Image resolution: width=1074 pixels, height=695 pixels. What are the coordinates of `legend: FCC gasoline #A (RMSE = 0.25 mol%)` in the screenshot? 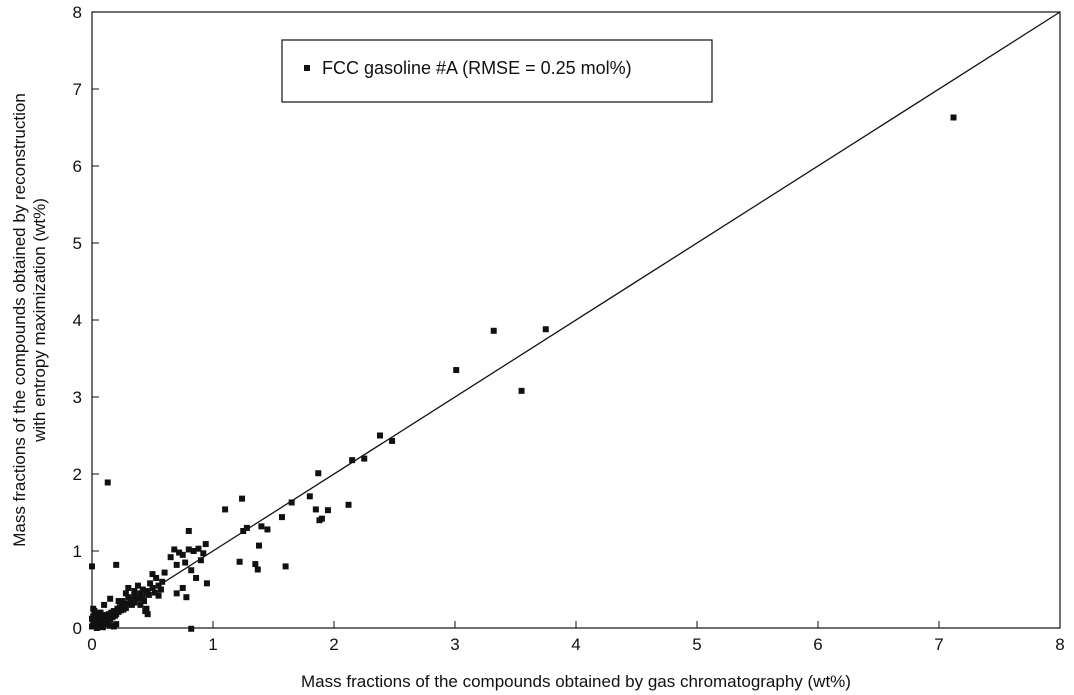 It's located at (497, 71).